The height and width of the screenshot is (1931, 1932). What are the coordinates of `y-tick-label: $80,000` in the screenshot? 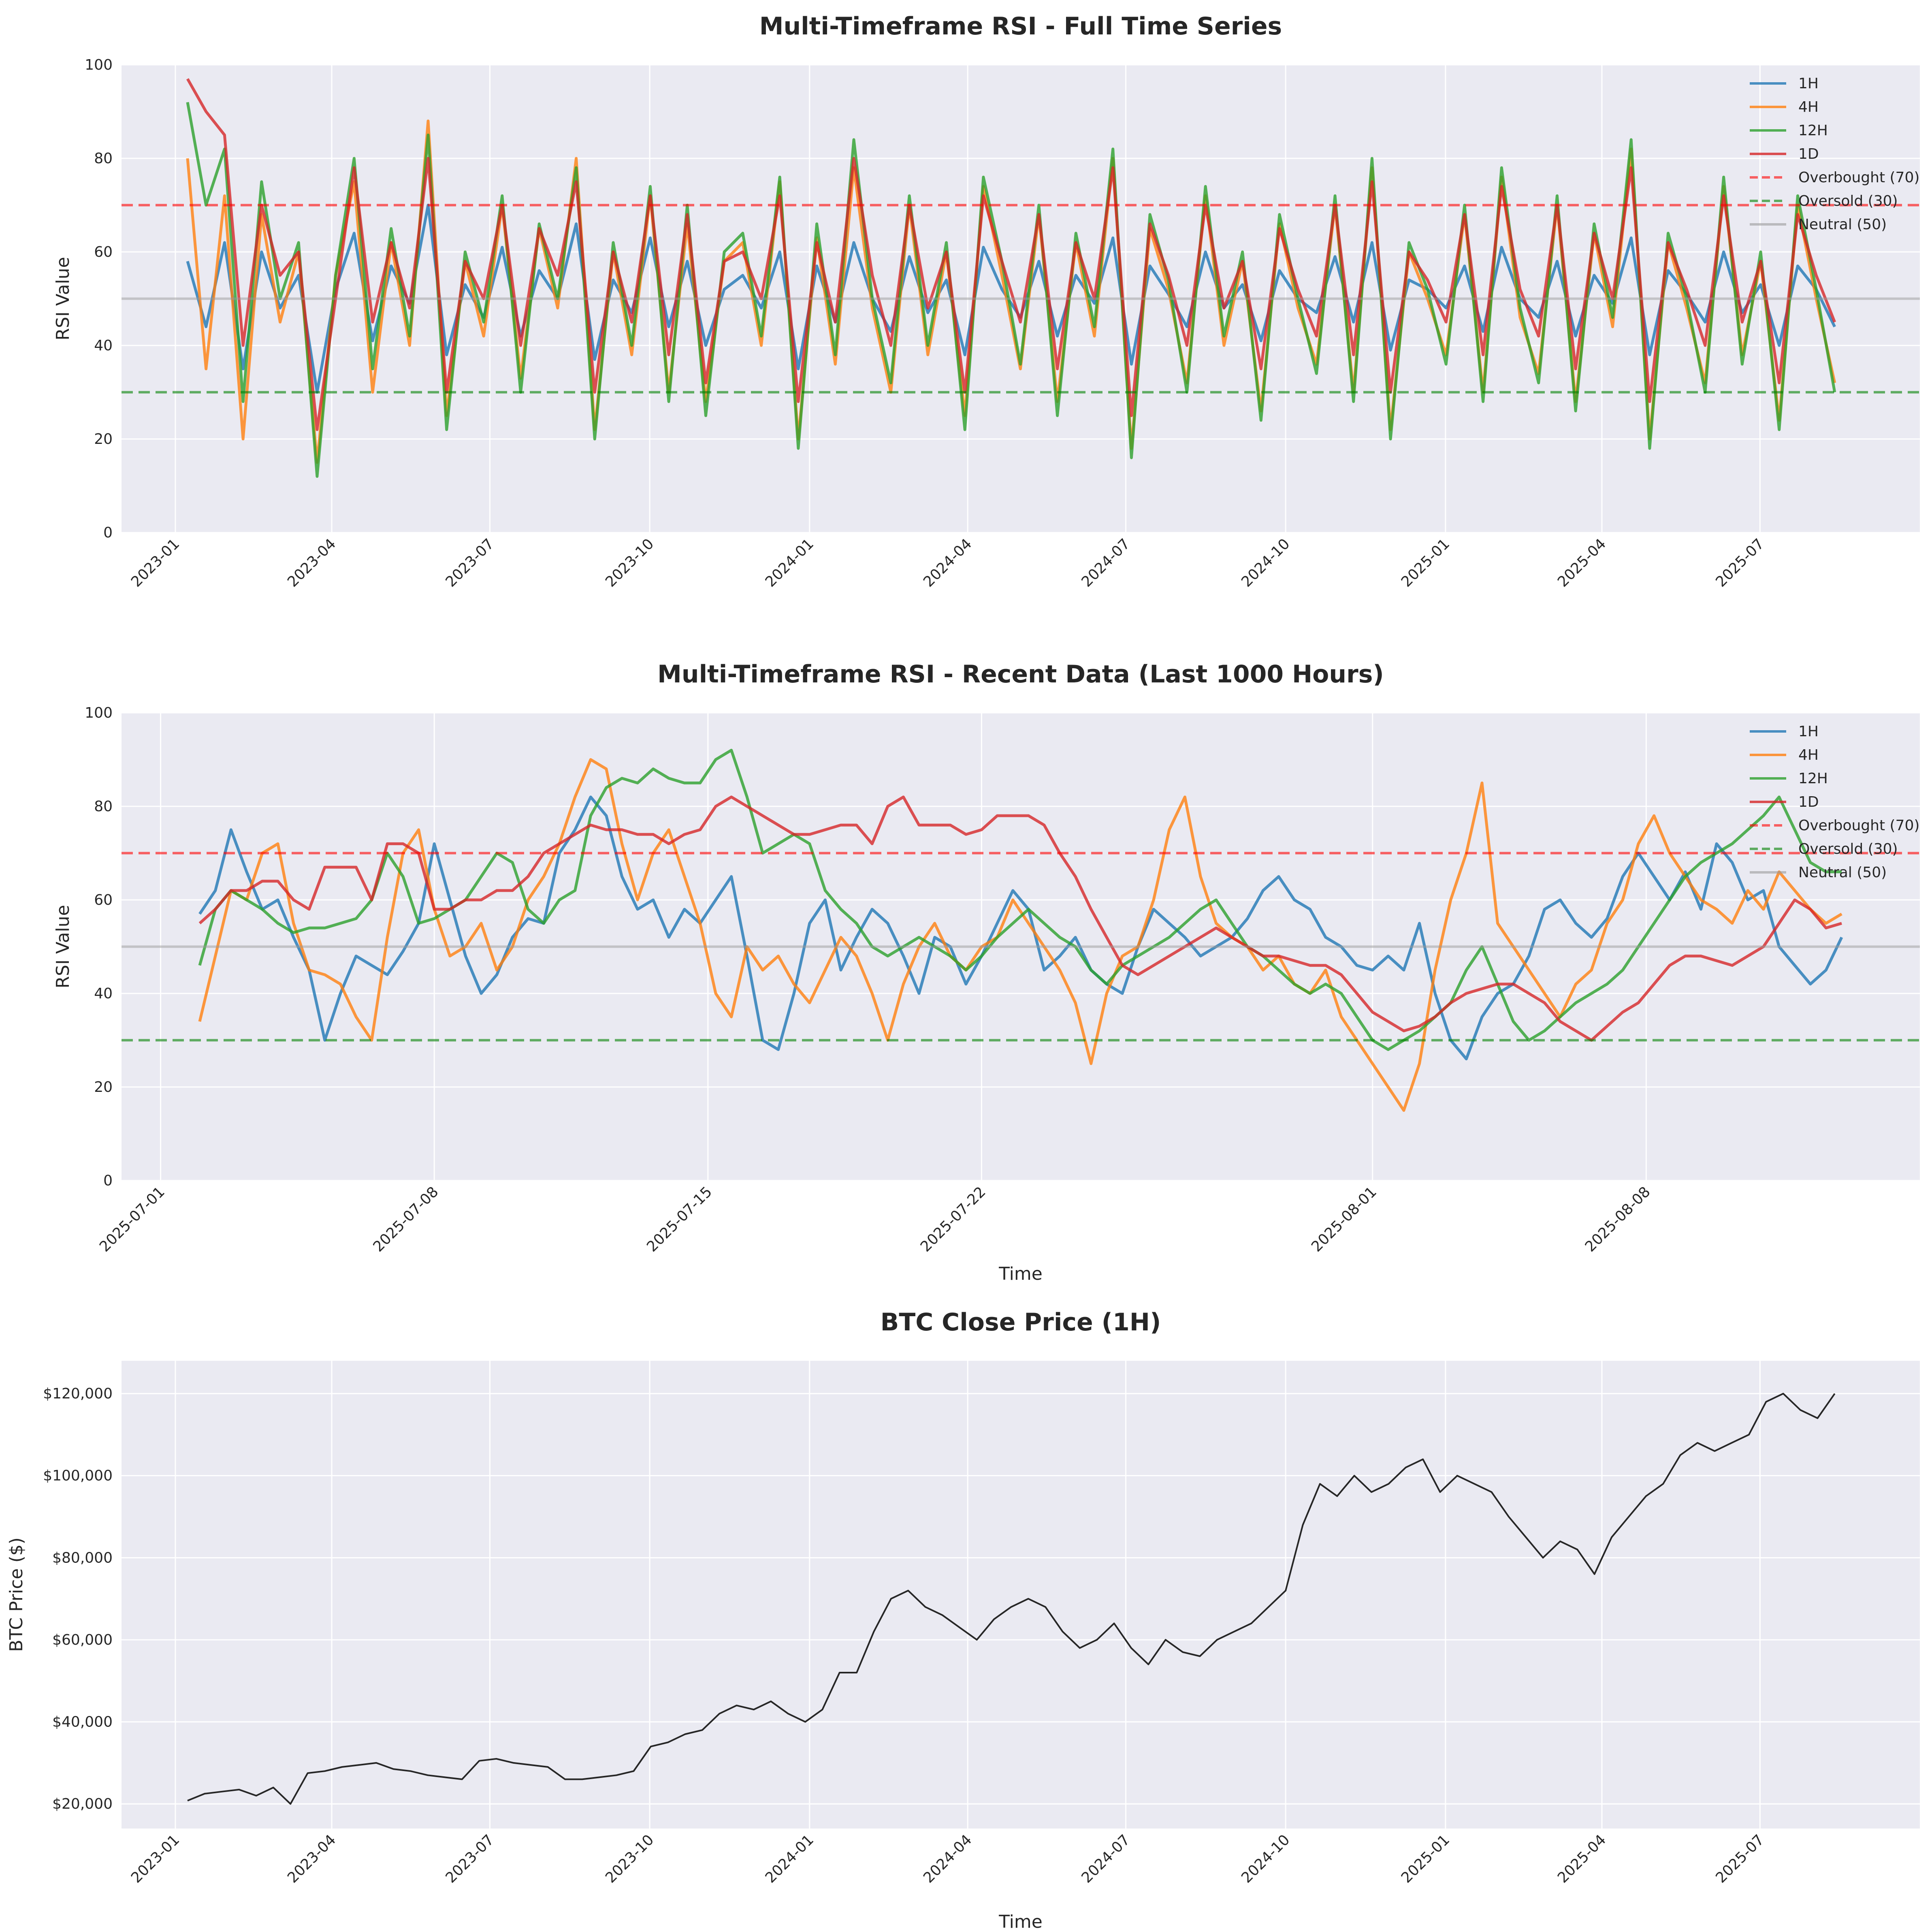 It's located at (83, 1557).